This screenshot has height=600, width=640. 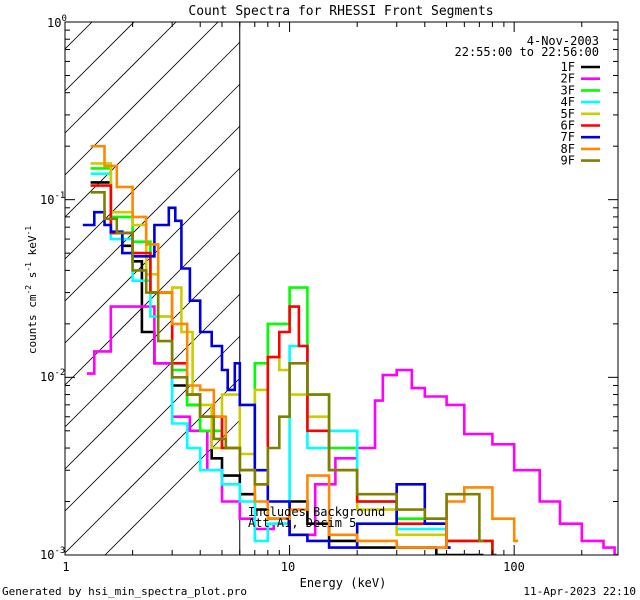 I want to click on y-tick-label-3: 10⁰, so click(x=57, y=22).